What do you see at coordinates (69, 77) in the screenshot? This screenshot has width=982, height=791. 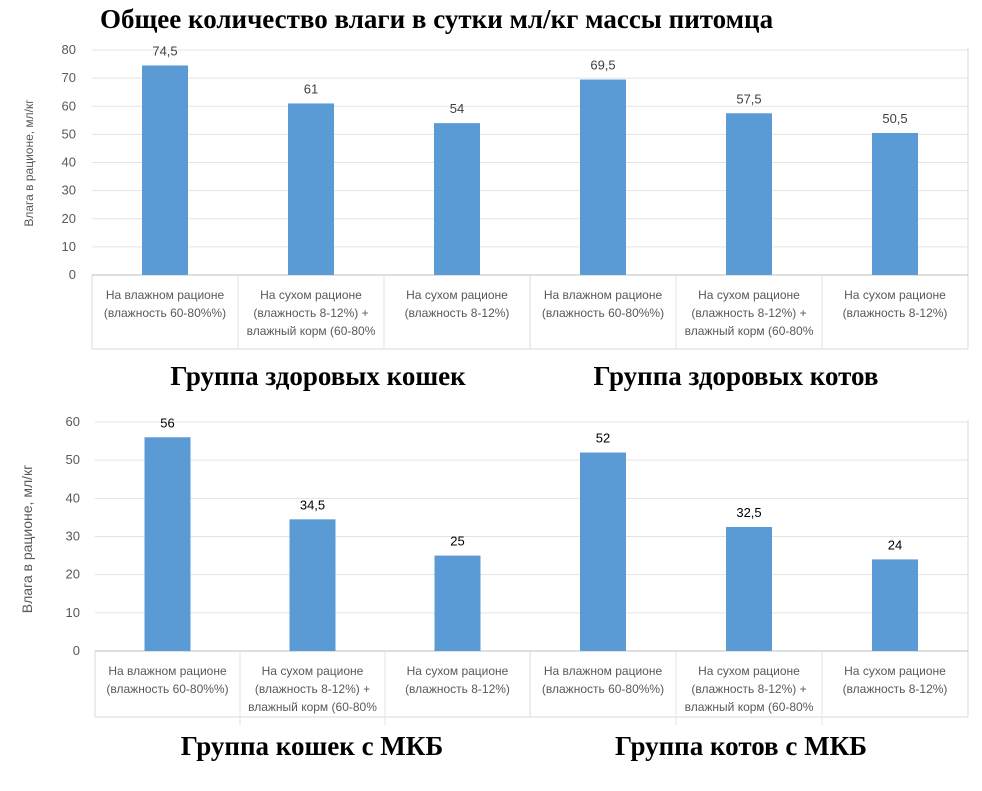 I see `y-tick-label: 70` at bounding box center [69, 77].